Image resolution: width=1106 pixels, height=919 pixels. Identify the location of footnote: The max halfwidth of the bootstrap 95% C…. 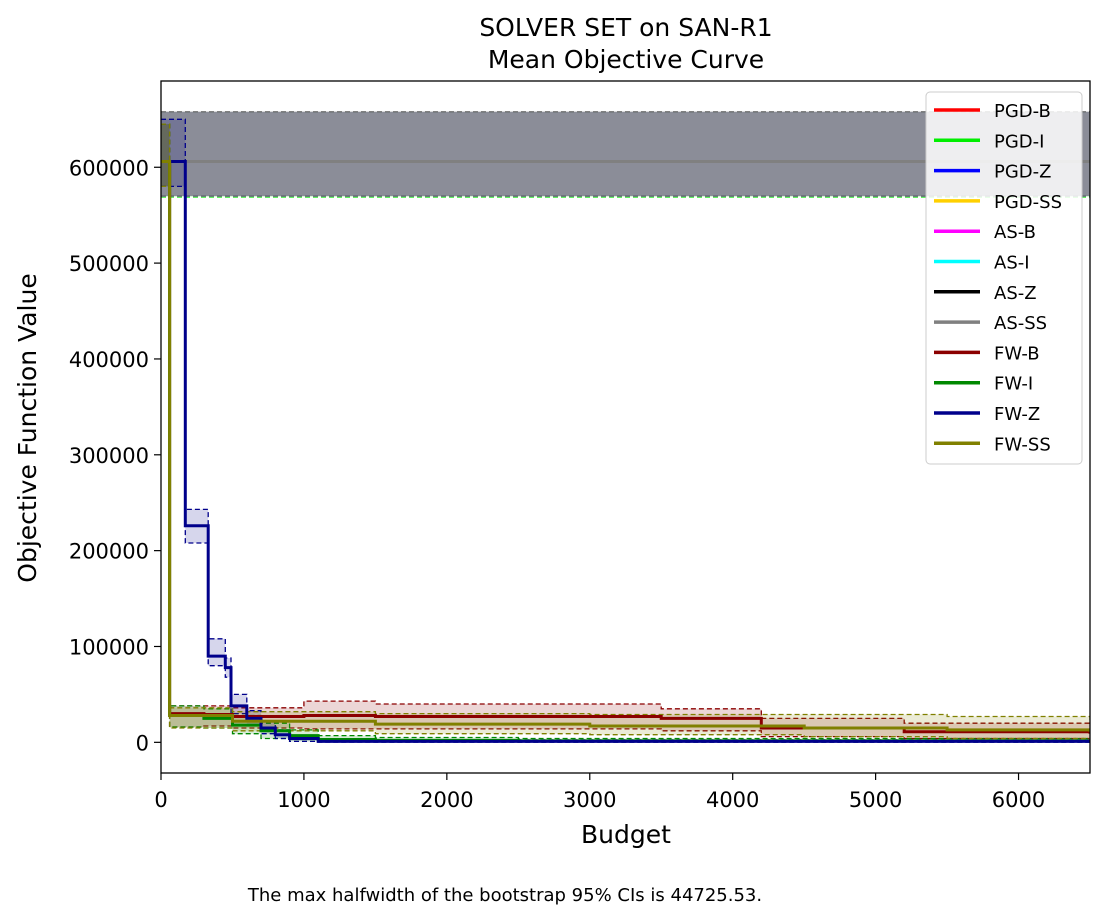
(504, 895).